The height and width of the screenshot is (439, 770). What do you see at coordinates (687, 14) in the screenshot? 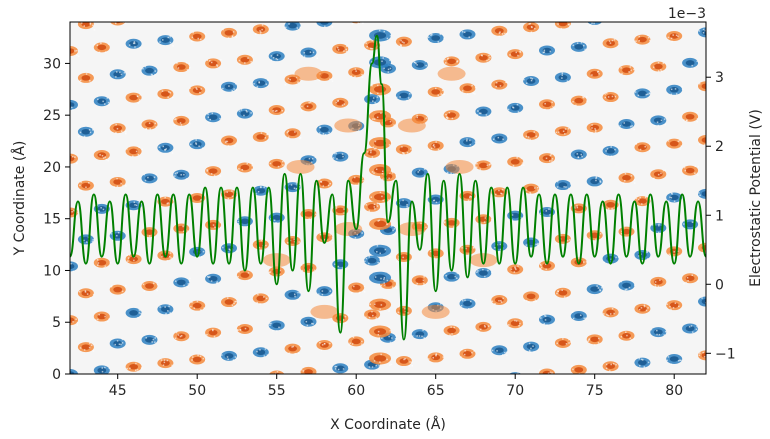
I see `y2-offset-label: 1e−3` at bounding box center [687, 14].